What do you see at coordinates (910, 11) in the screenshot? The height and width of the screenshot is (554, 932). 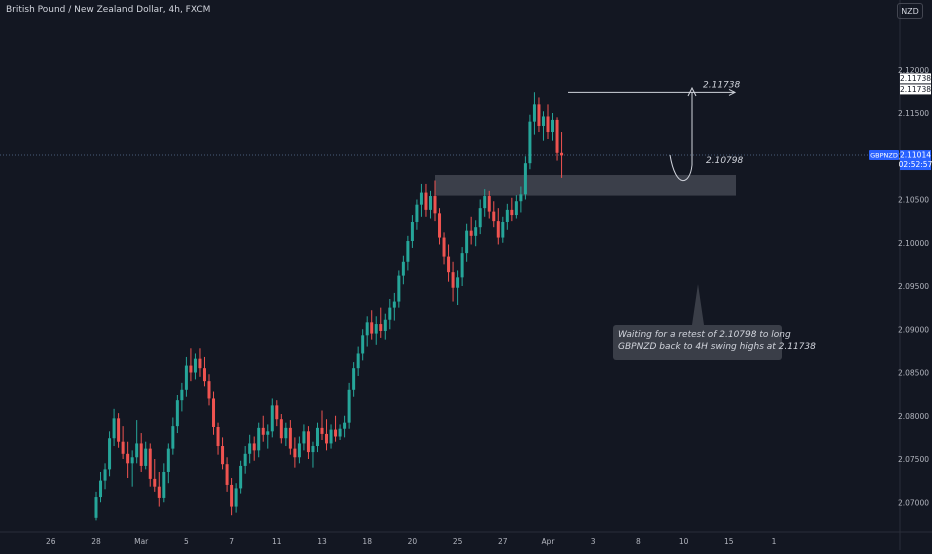 I see `currency-button: NZD` at bounding box center [910, 11].